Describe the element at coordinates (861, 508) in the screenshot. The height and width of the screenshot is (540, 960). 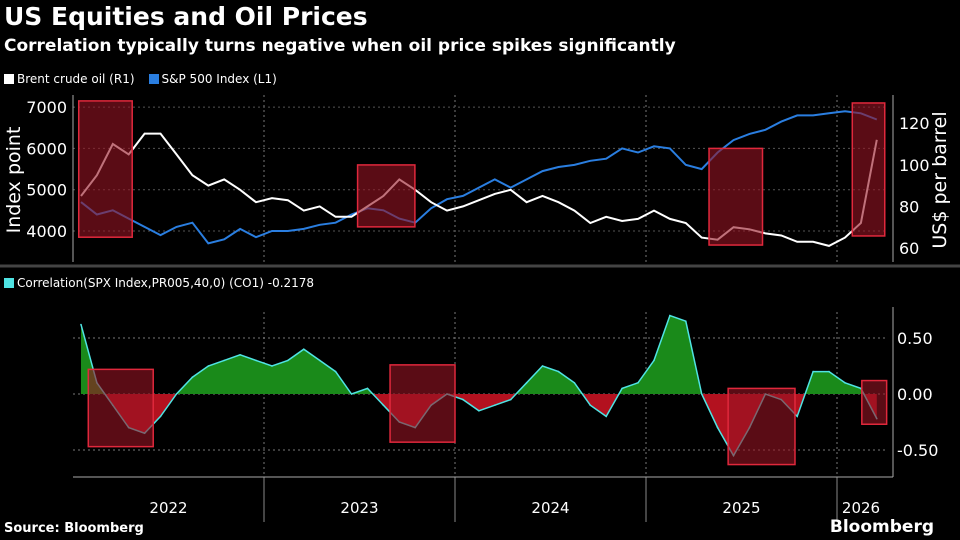
I see `x-tick-label: 2026` at that location.